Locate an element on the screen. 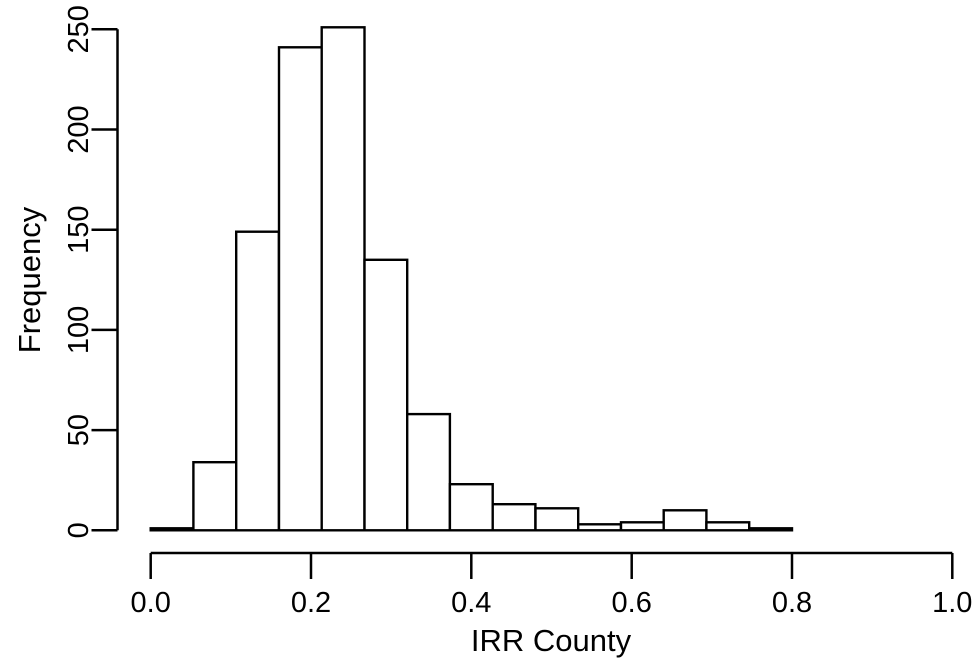  y-tick-label: 200 is located at coordinates (79, 129).